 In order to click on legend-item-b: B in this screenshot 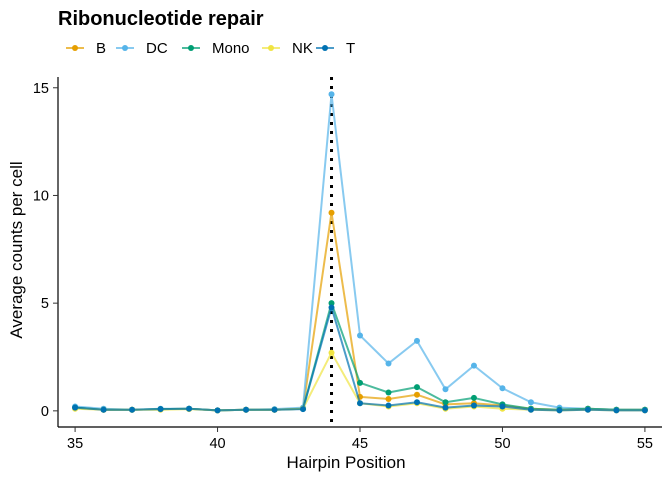, I will do `click(86, 48)`.